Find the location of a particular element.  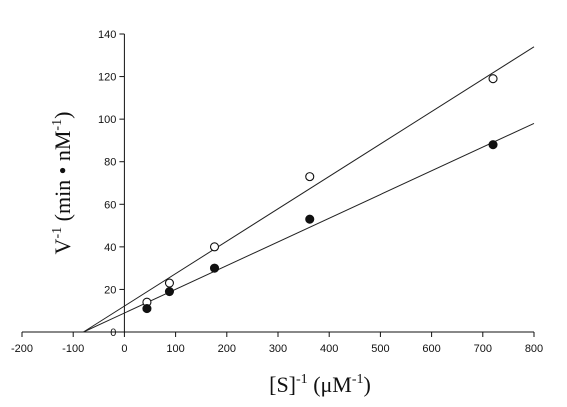

x-tick-label: -200 is located at coordinates (22, 349).